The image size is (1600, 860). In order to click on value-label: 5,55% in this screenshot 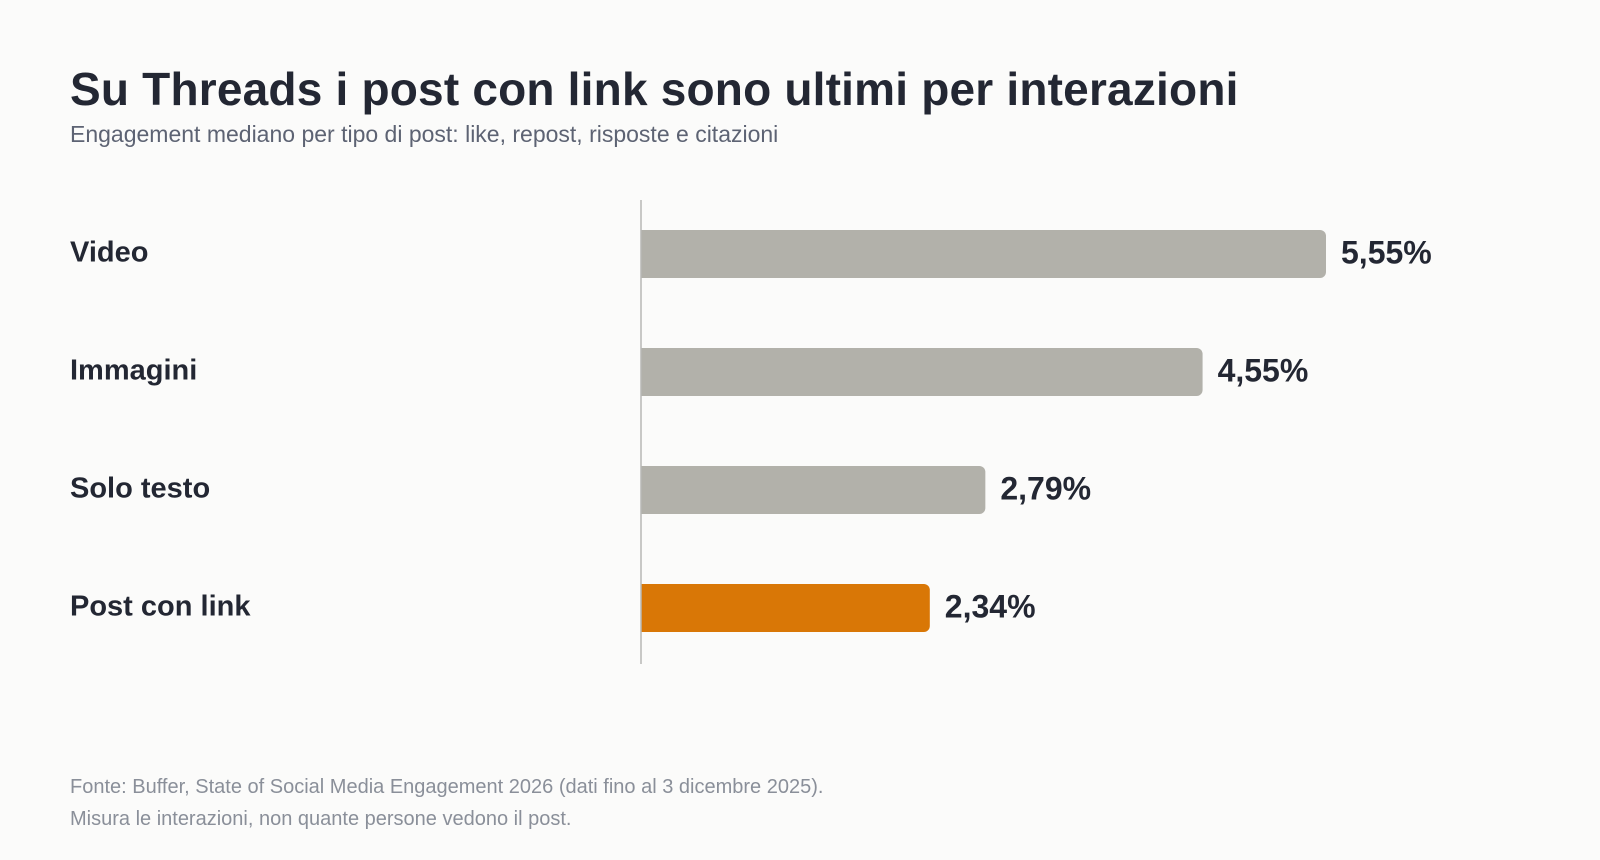, I will do `click(1386, 252)`.